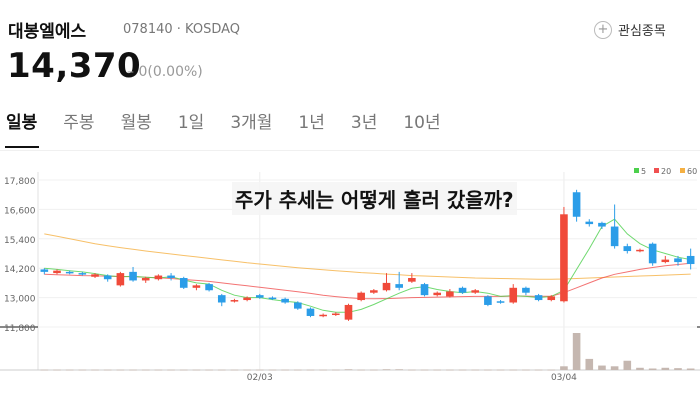  What do you see at coordinates (603, 29) in the screenshot?
I see `plus-icon: +` at bounding box center [603, 29].